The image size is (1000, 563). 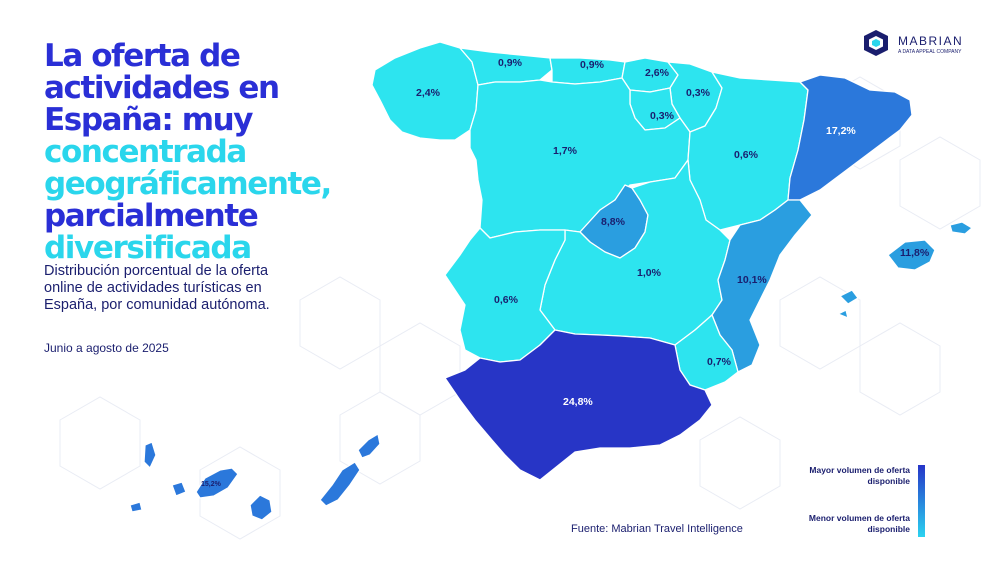 What do you see at coordinates (261, 507) in the screenshot?
I see `region-canarias-gran-canaria` at bounding box center [261, 507].